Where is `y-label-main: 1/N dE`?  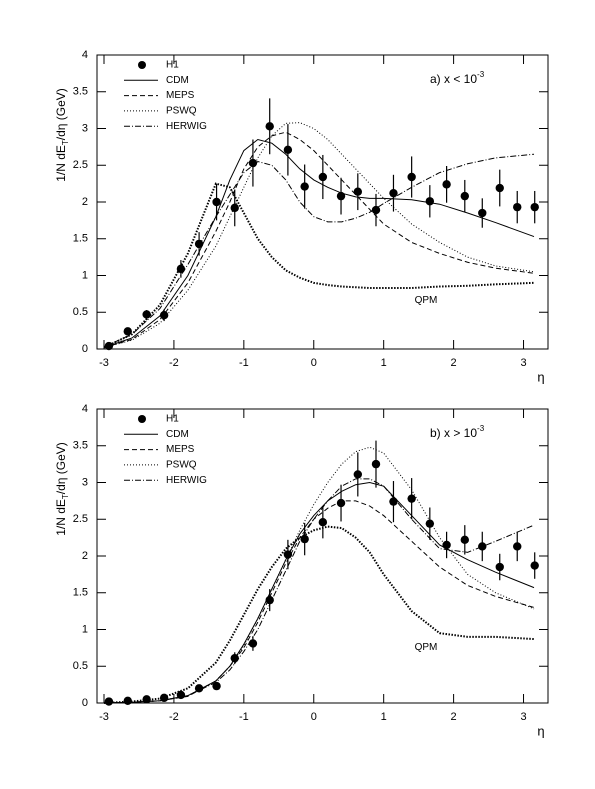
y-label-main: 1/N dE is located at coordinates (61, 163).